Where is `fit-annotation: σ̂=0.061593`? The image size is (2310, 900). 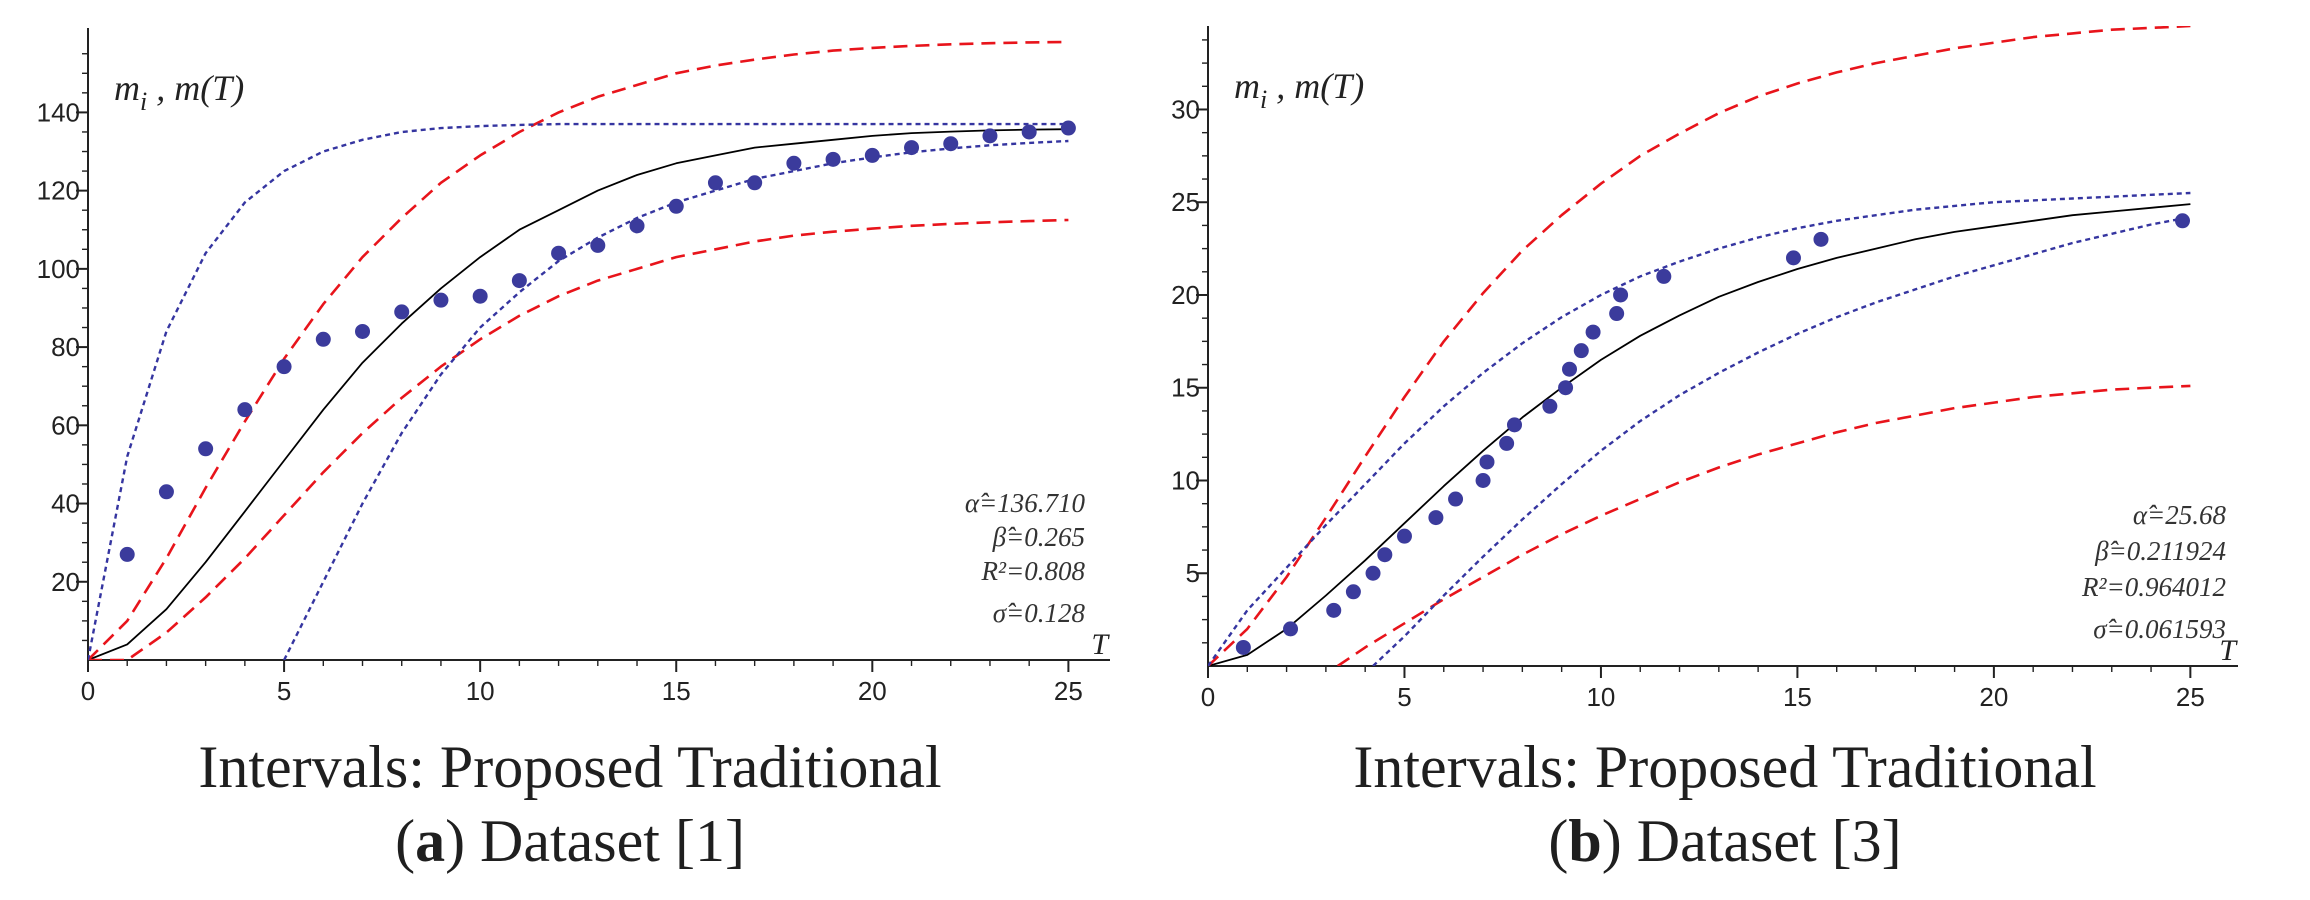
fit-annotation: σ̂=0.061593 is located at coordinates (2159, 629).